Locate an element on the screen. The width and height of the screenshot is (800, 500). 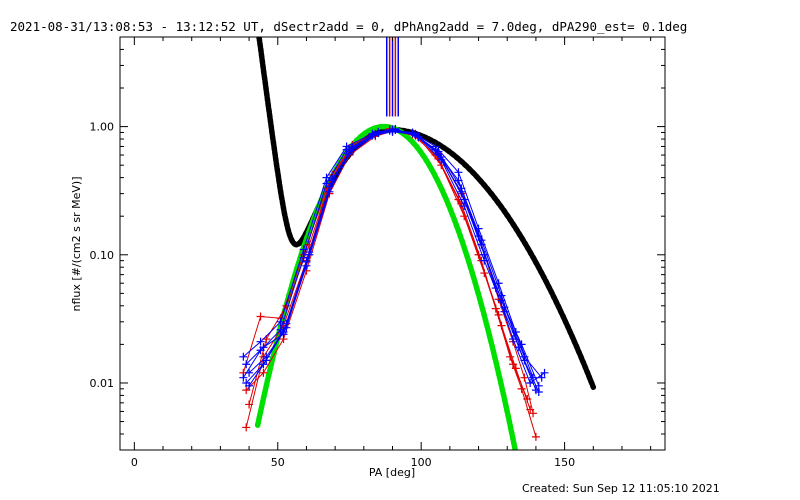
y-axis-label: nflux [#/(cm2 s sr MeV)] is located at coordinates (76, 244).